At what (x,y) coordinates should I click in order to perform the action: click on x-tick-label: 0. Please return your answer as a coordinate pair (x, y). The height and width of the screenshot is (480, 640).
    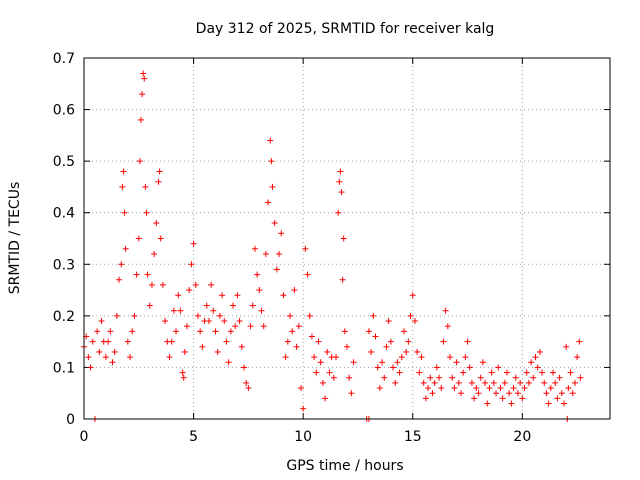
    Looking at the image, I should click on (84, 437).